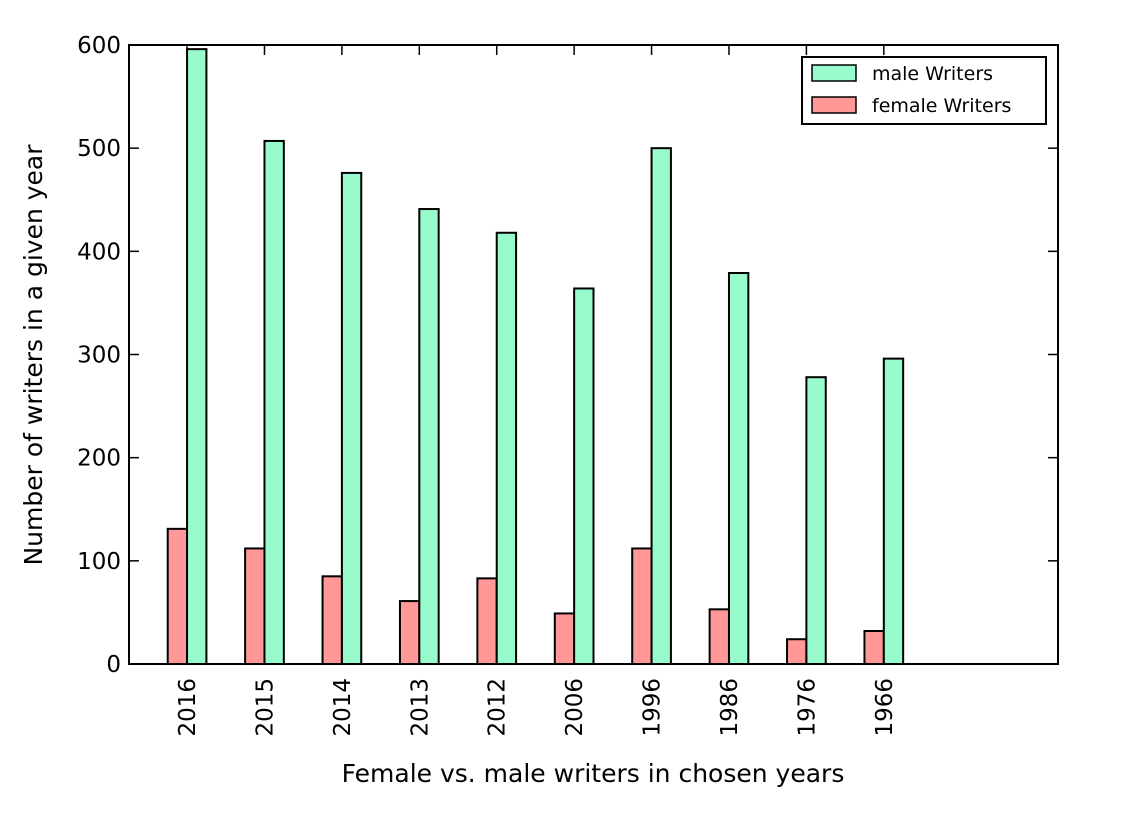  I want to click on male-bar-1976, so click(816, 520).